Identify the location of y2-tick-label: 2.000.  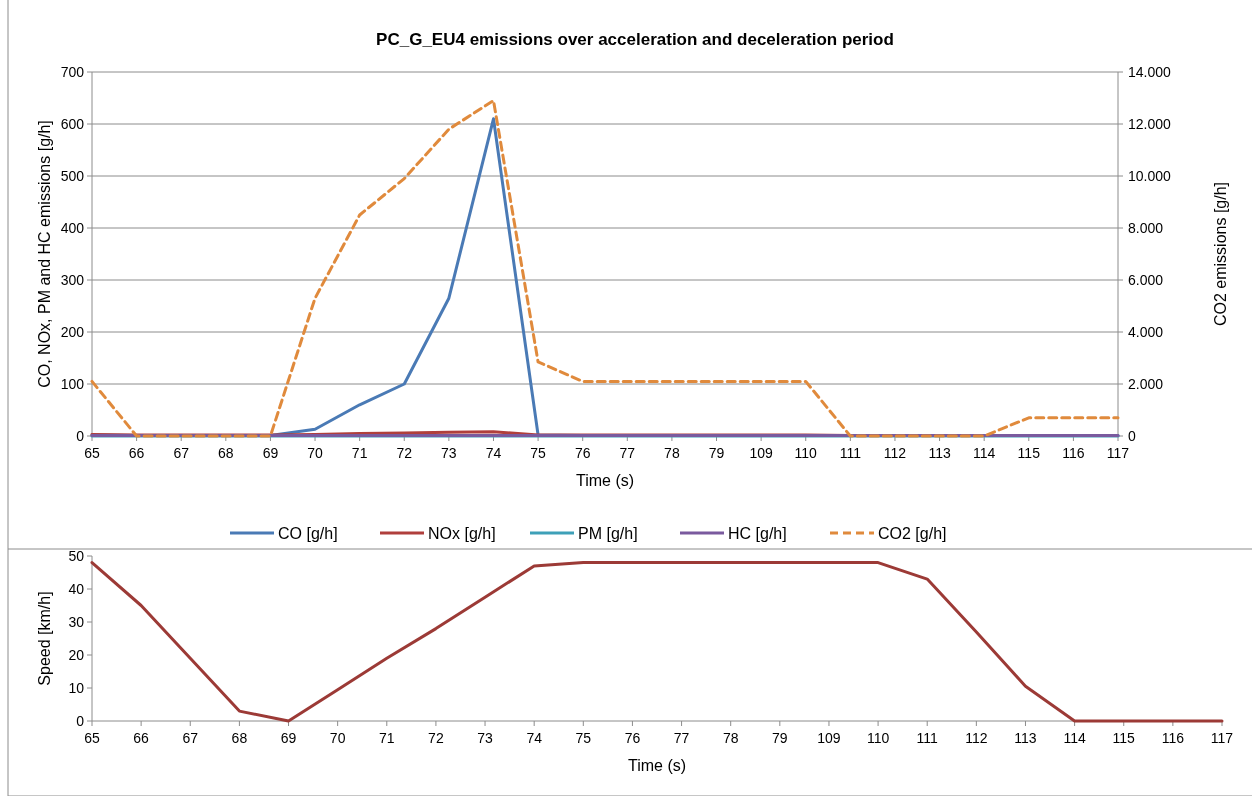
(1146, 383).